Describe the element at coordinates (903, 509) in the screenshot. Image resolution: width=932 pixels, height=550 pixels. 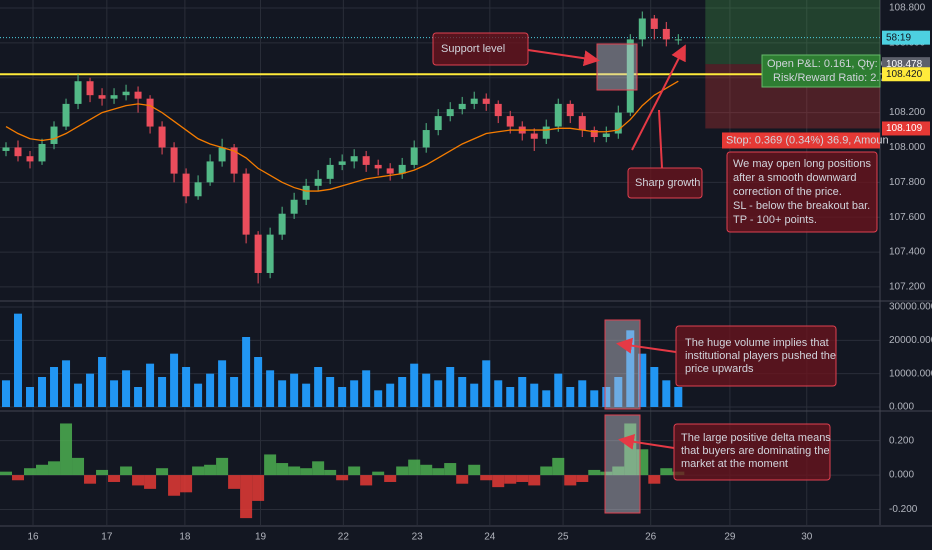
I see `y-tick-label: -0.200` at that location.